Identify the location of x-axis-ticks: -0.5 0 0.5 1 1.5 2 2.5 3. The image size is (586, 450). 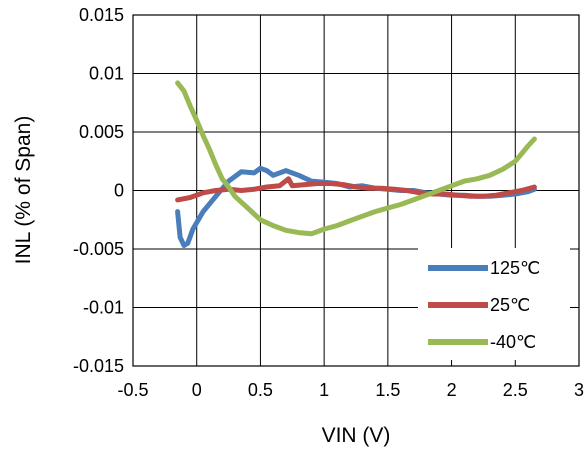
(350, 390).